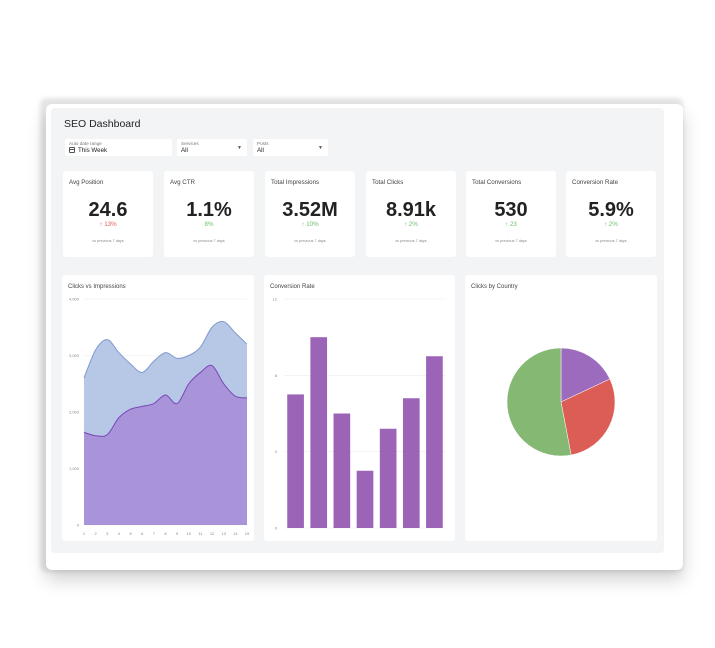  What do you see at coordinates (93, 150) in the screenshot?
I see `date-range-value: This Week` at bounding box center [93, 150].